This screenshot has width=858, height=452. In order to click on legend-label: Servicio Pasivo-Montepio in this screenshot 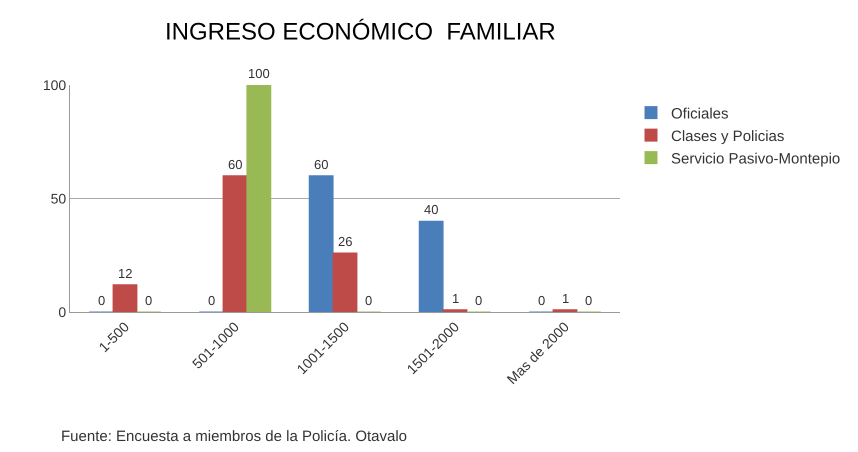, I will do `click(755, 159)`.